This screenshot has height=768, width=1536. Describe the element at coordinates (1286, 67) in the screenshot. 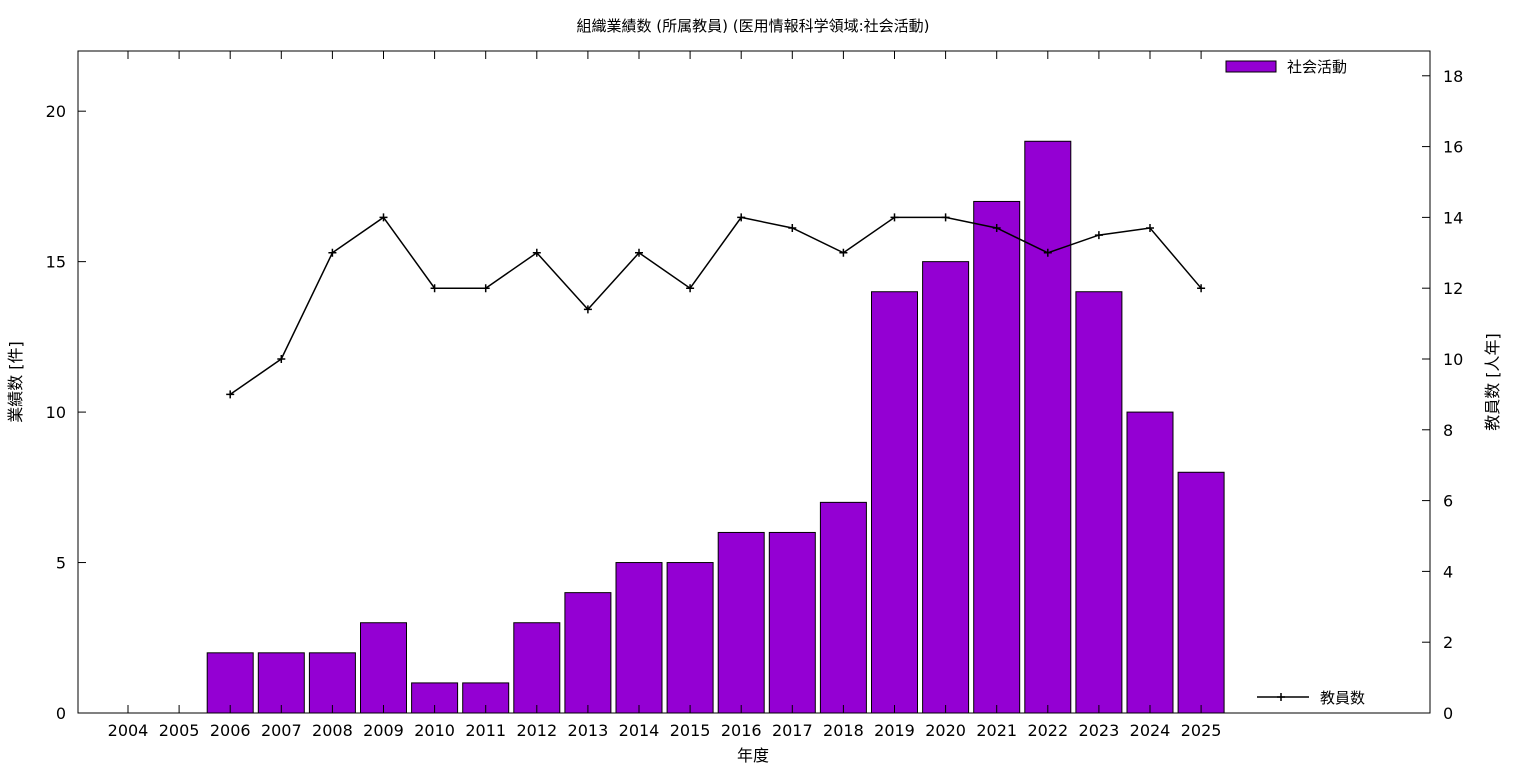

I see `legend-bar: 社会活動` at that location.